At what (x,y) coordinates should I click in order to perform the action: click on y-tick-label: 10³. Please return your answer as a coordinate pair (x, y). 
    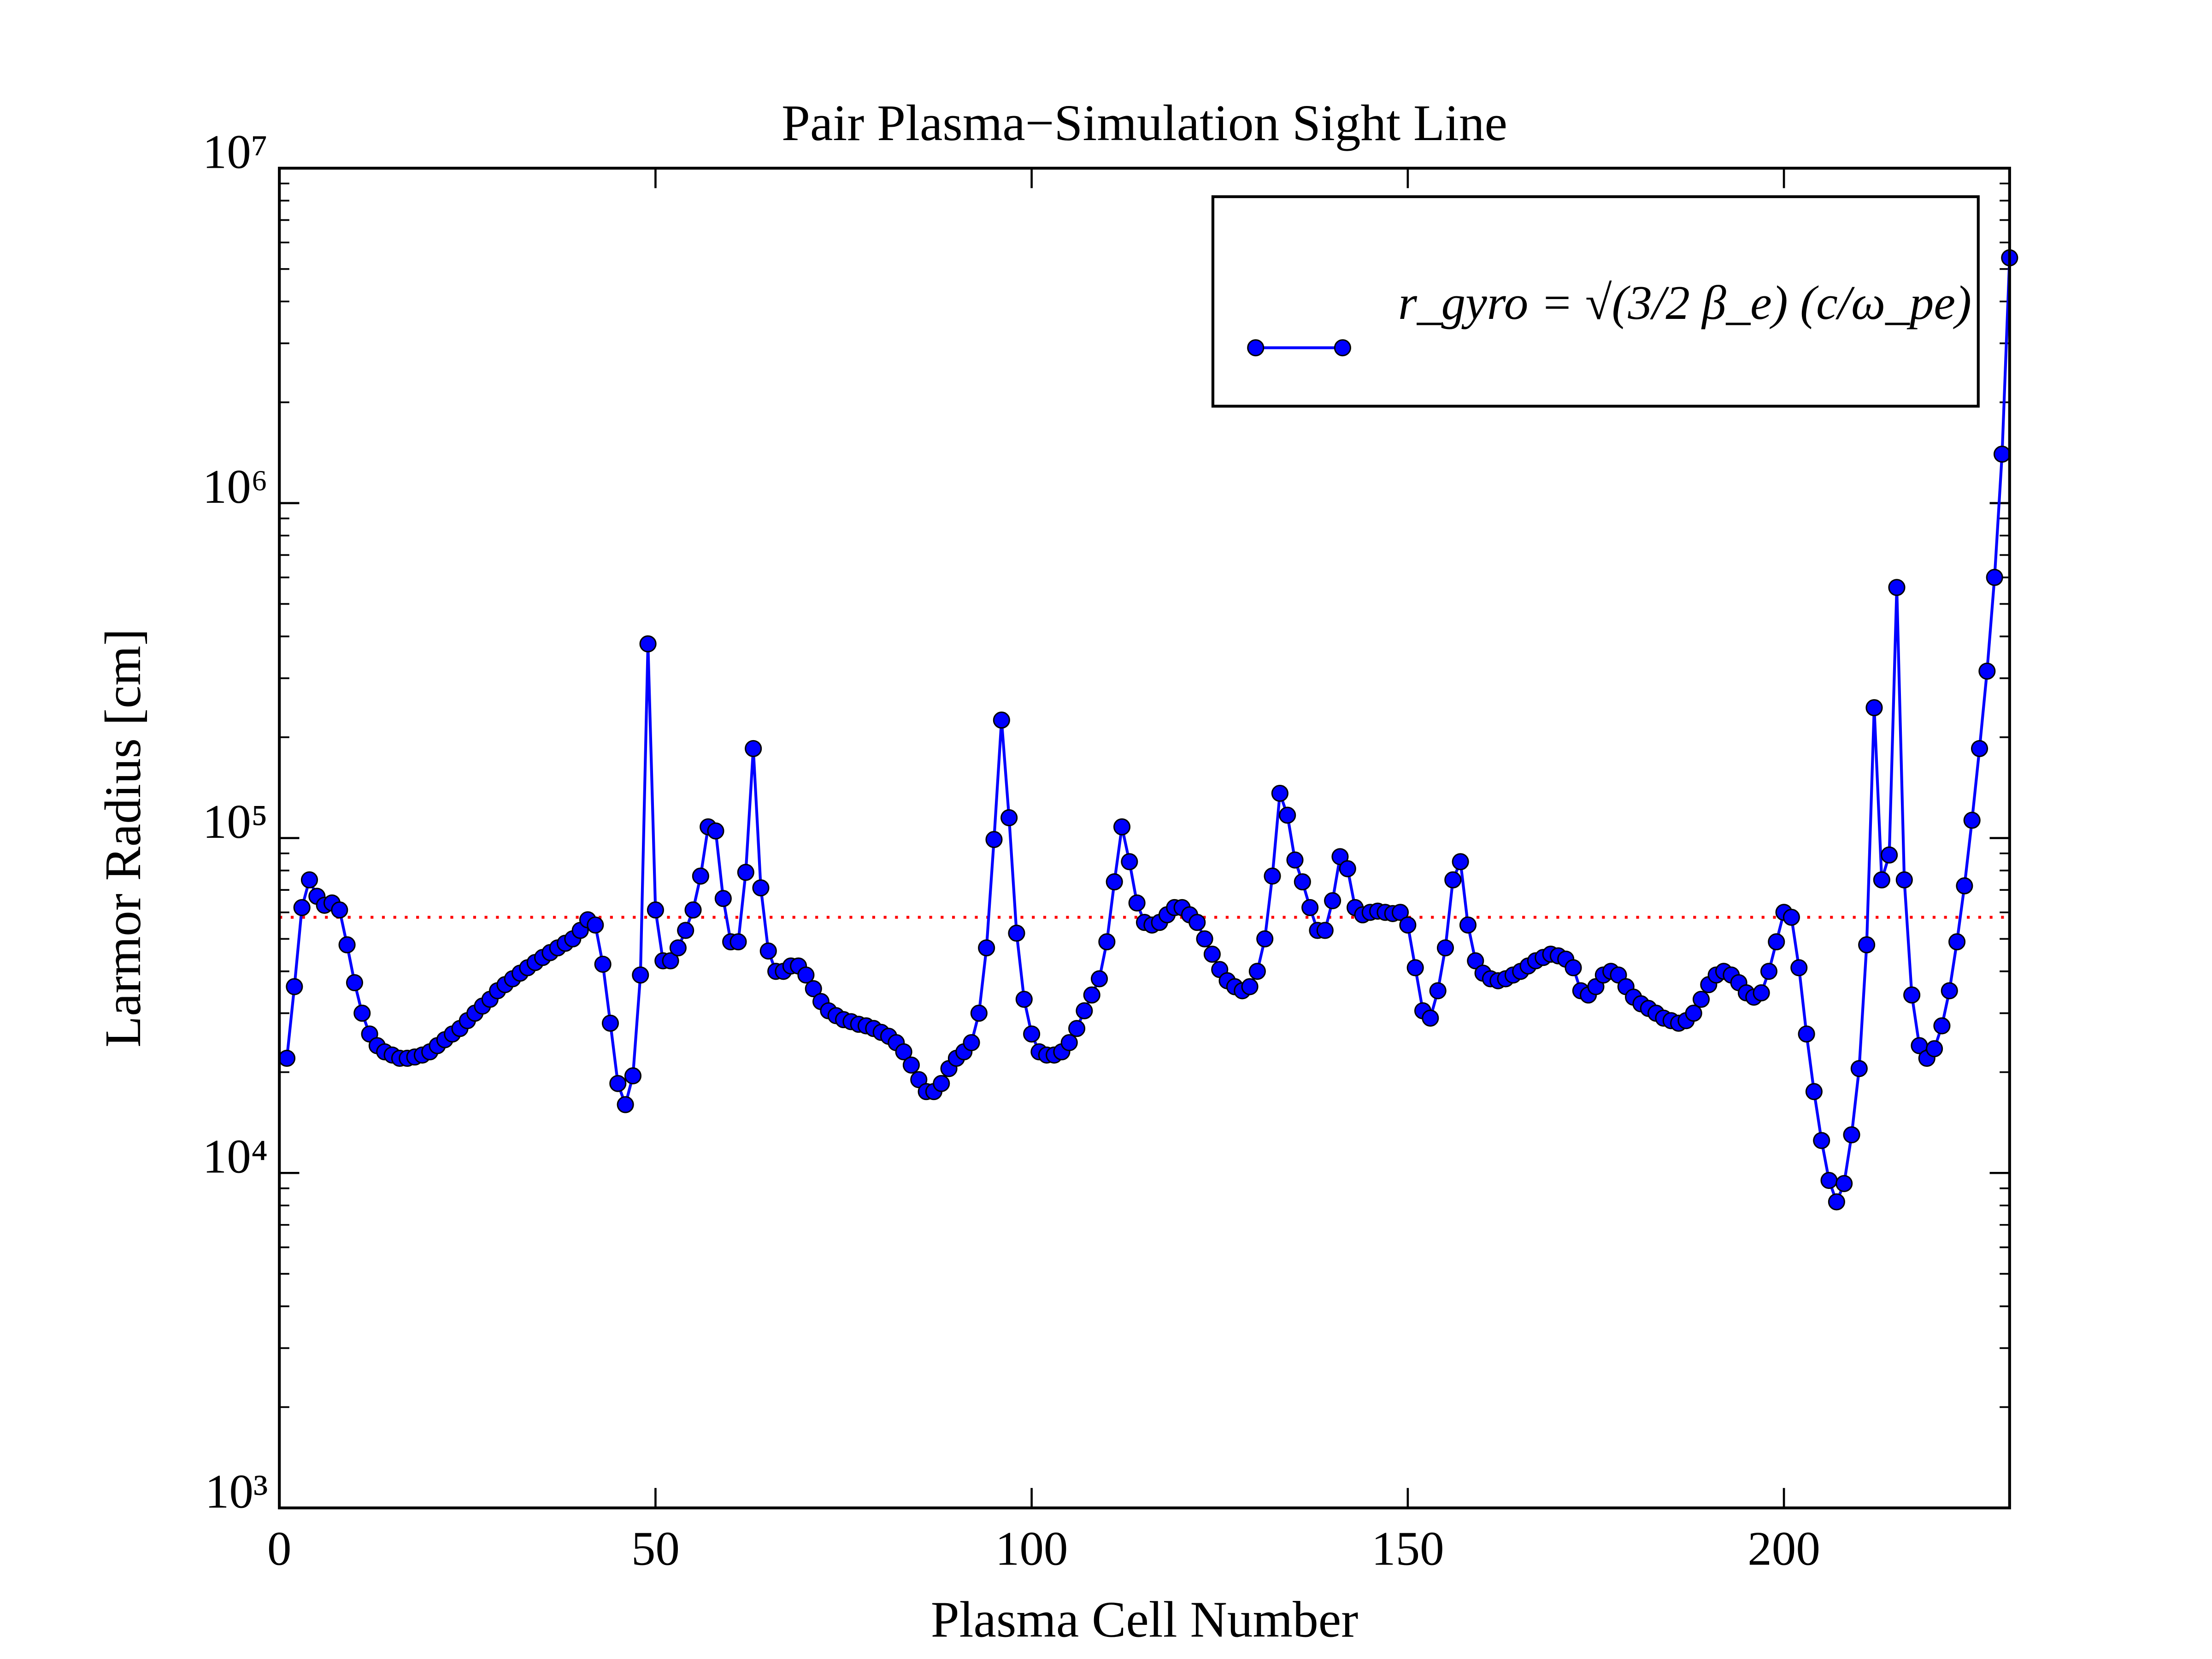
    Looking at the image, I should click on (236, 1491).